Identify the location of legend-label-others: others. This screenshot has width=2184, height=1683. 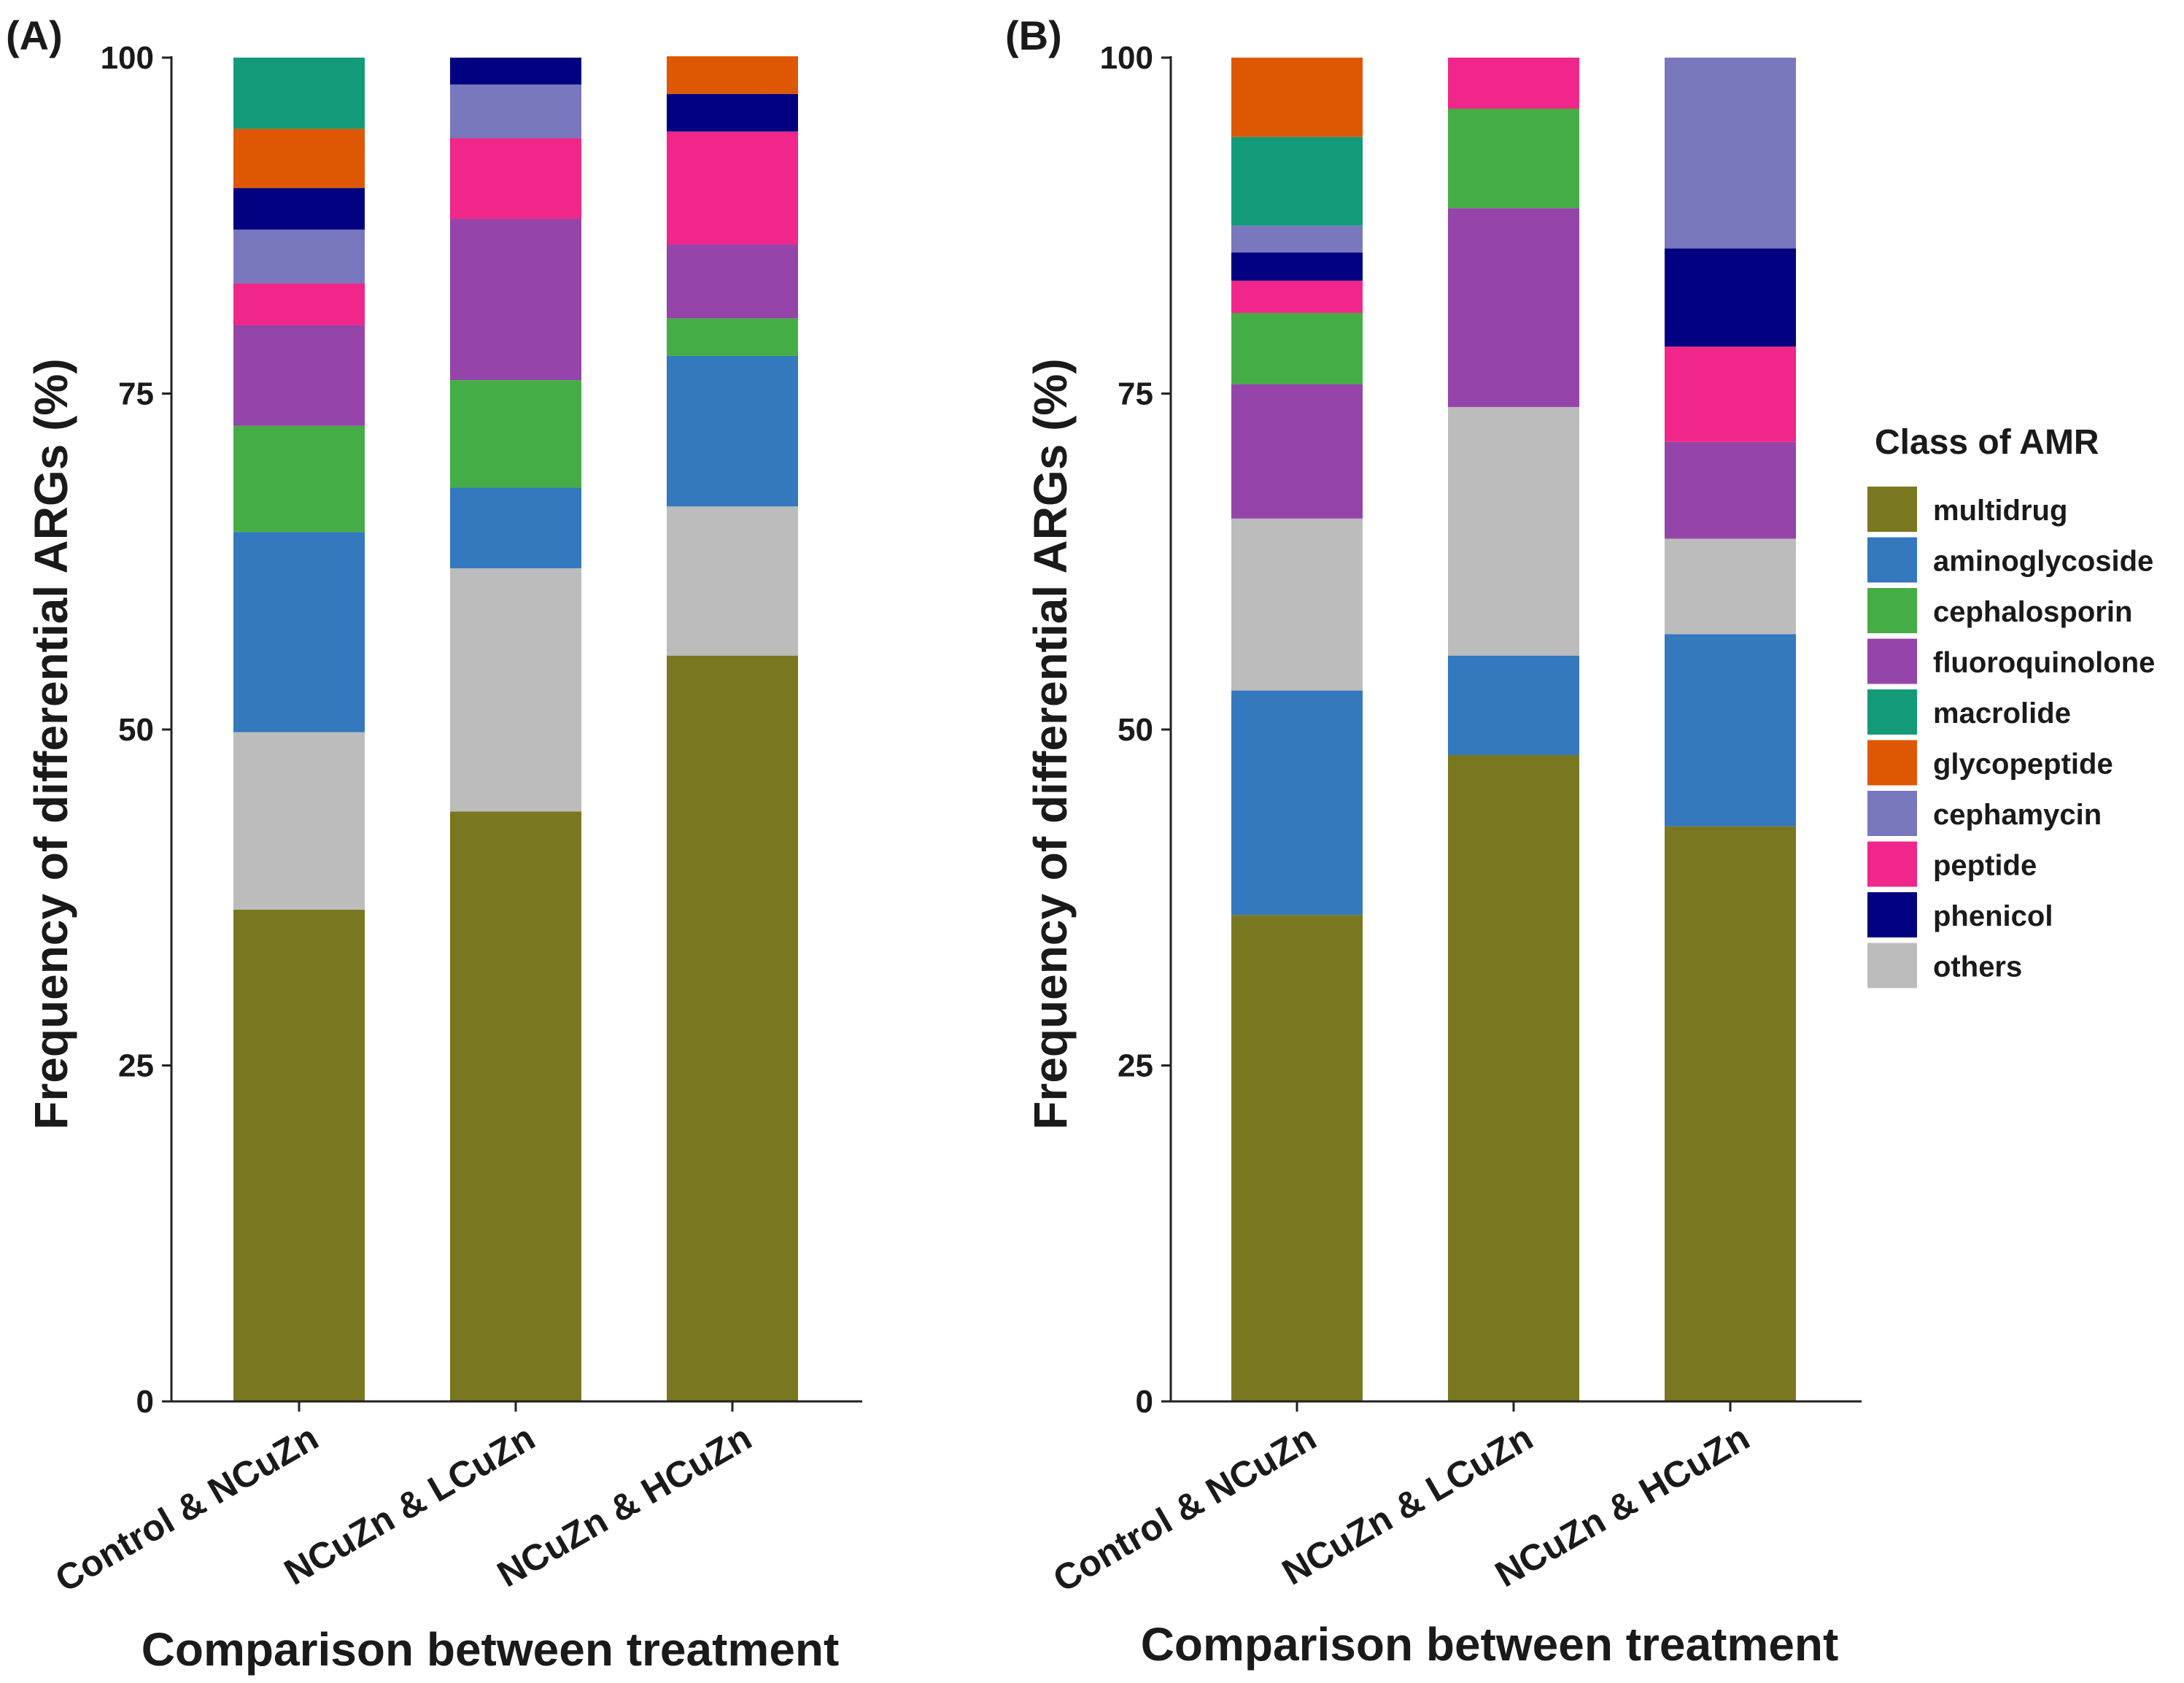
(1977, 967).